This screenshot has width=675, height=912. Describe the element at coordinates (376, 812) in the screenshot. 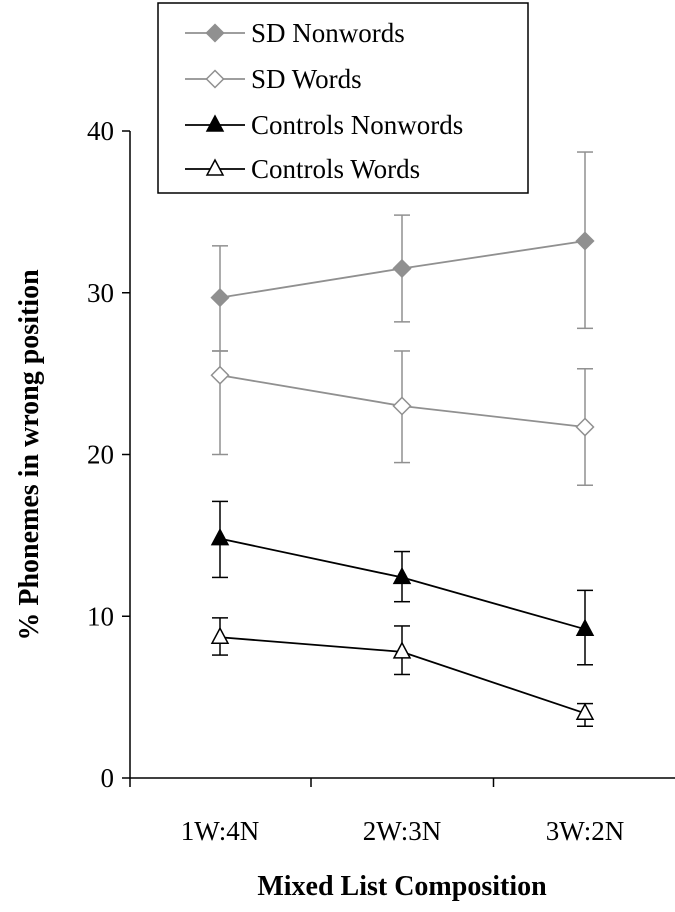

I see `x-ticks: 1W:4N 2W:3N 3W:2N` at that location.